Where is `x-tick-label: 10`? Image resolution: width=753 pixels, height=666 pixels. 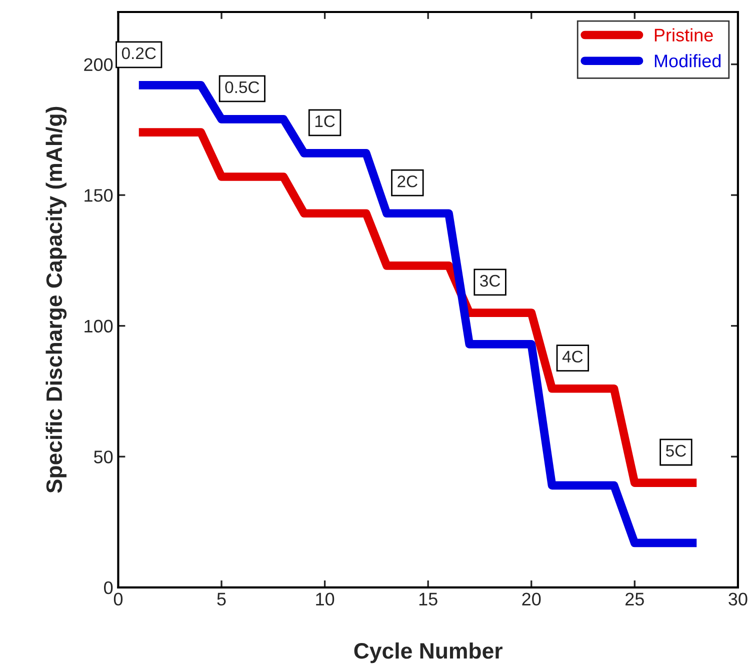 x-tick-label: 10 is located at coordinates (325, 599).